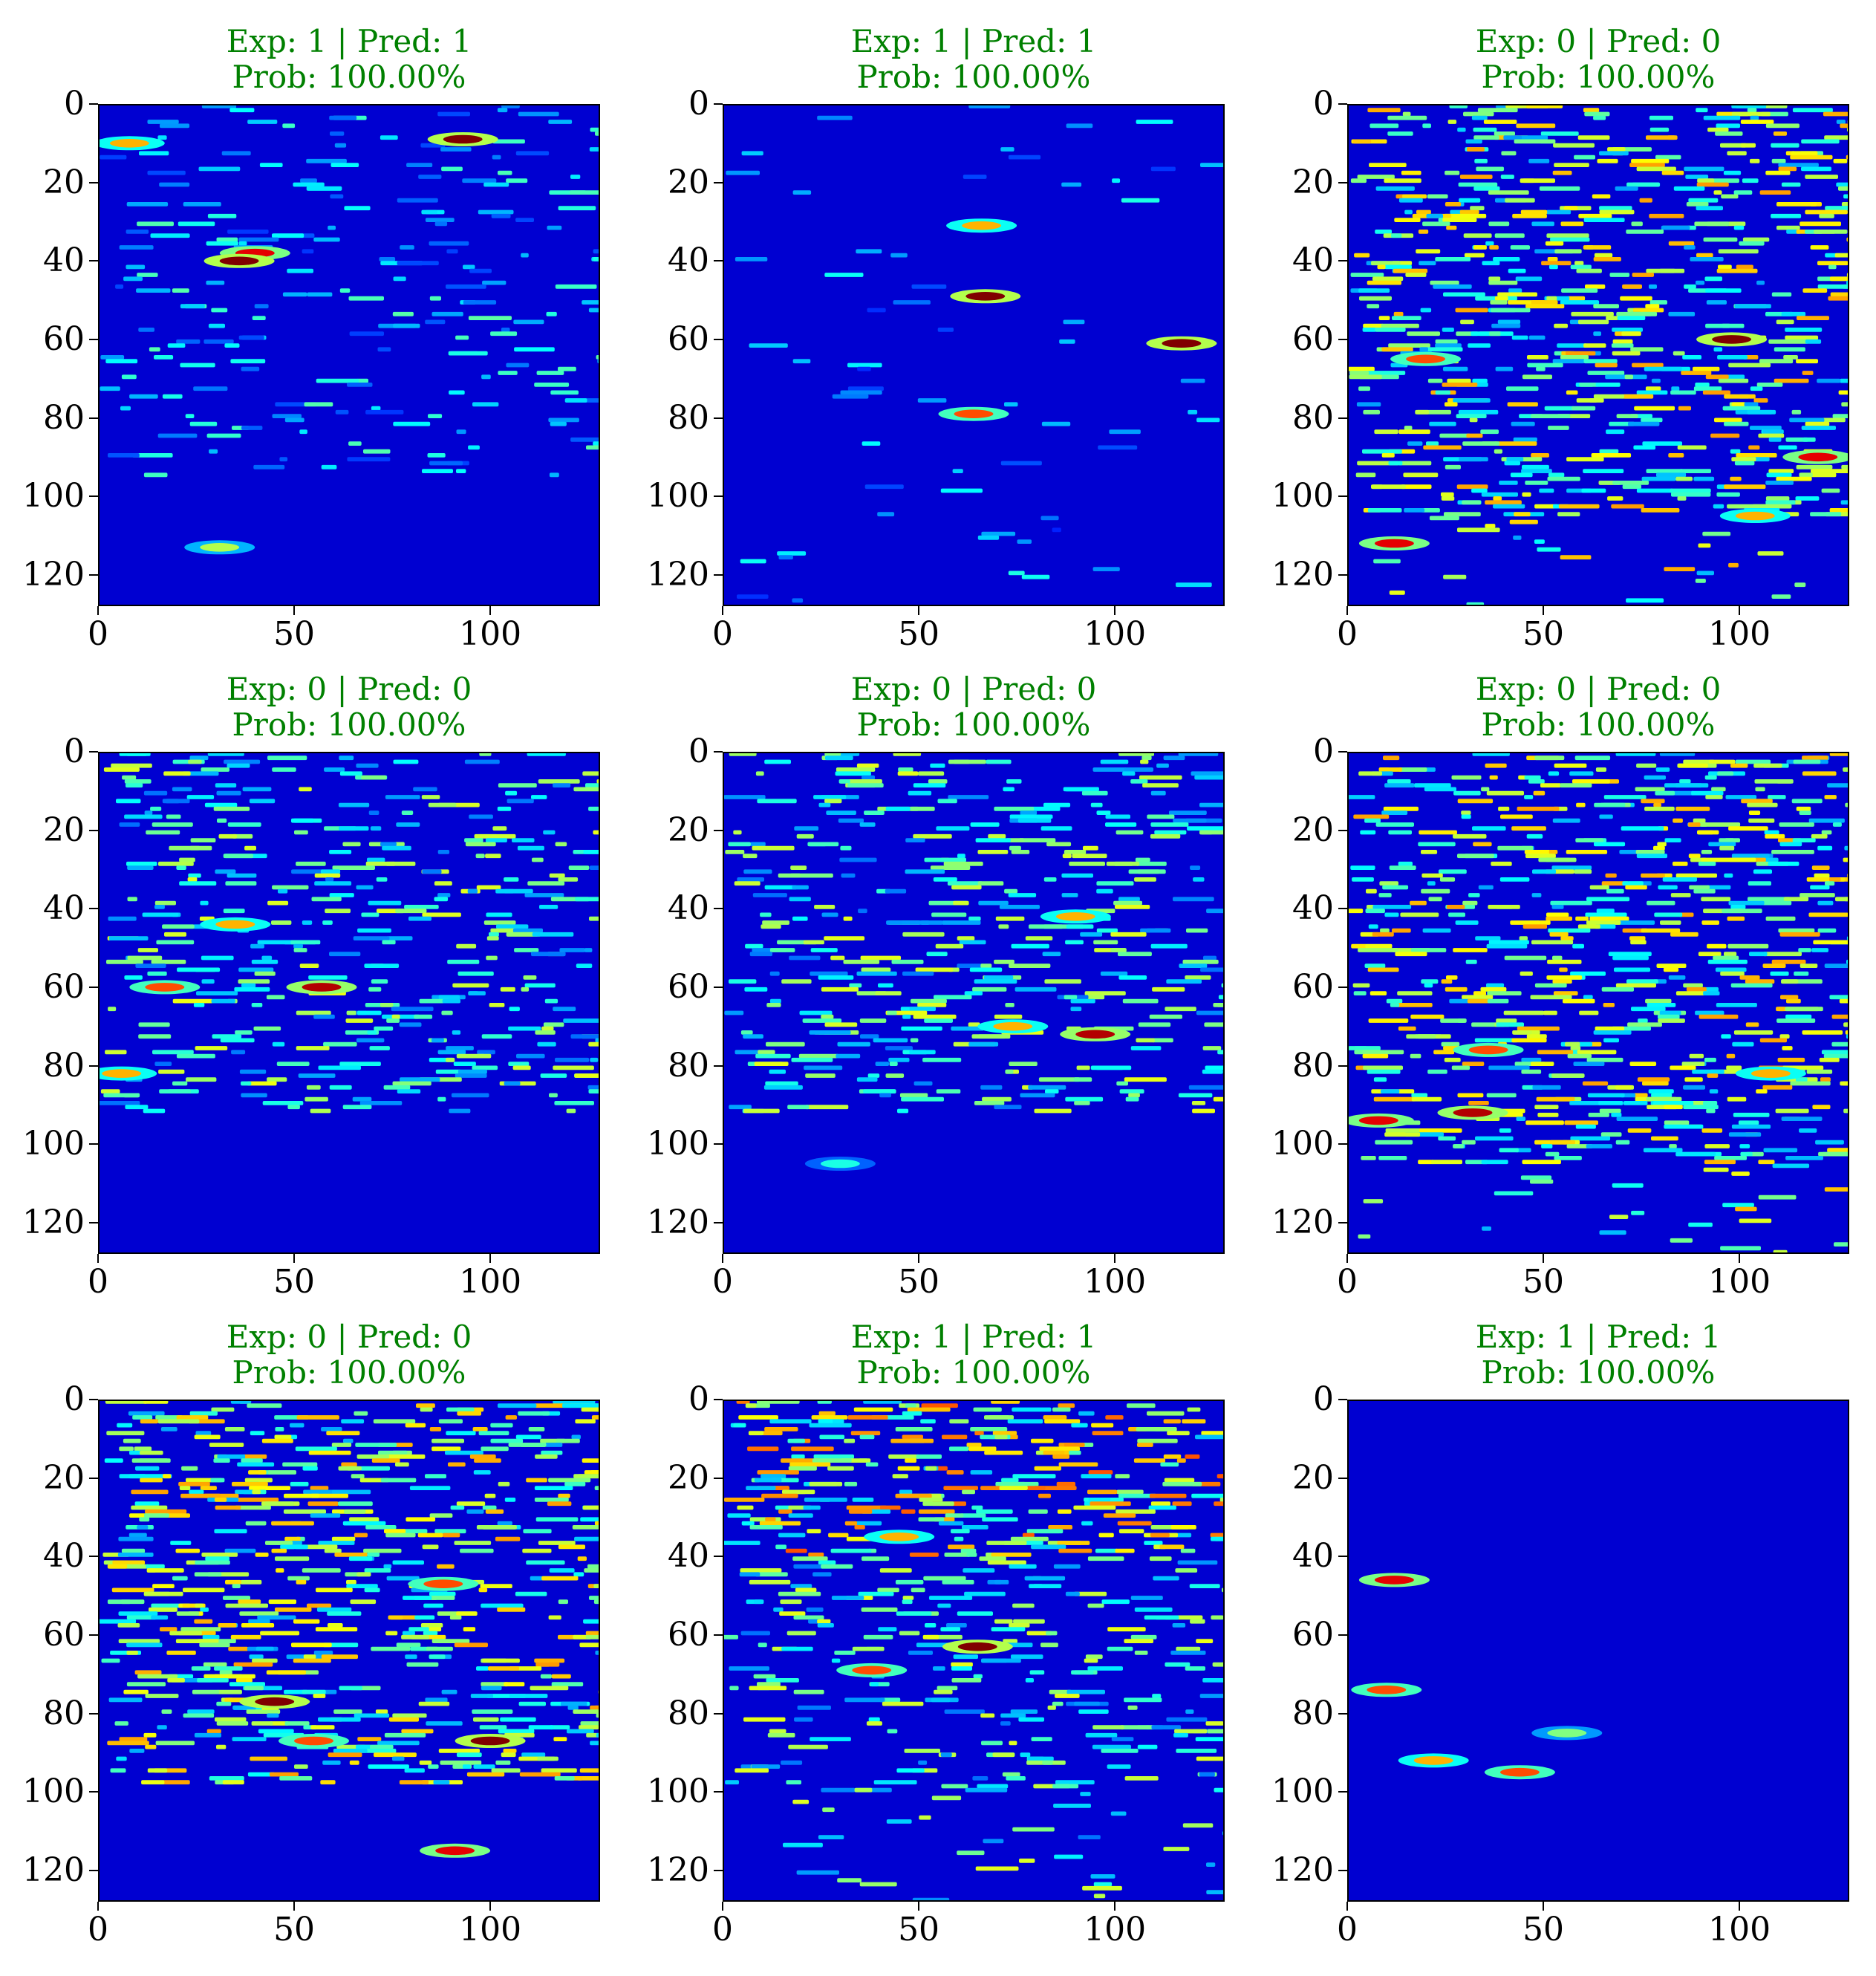  Describe the element at coordinates (93, 1635) in the screenshot. I see `y-tick` at that location.